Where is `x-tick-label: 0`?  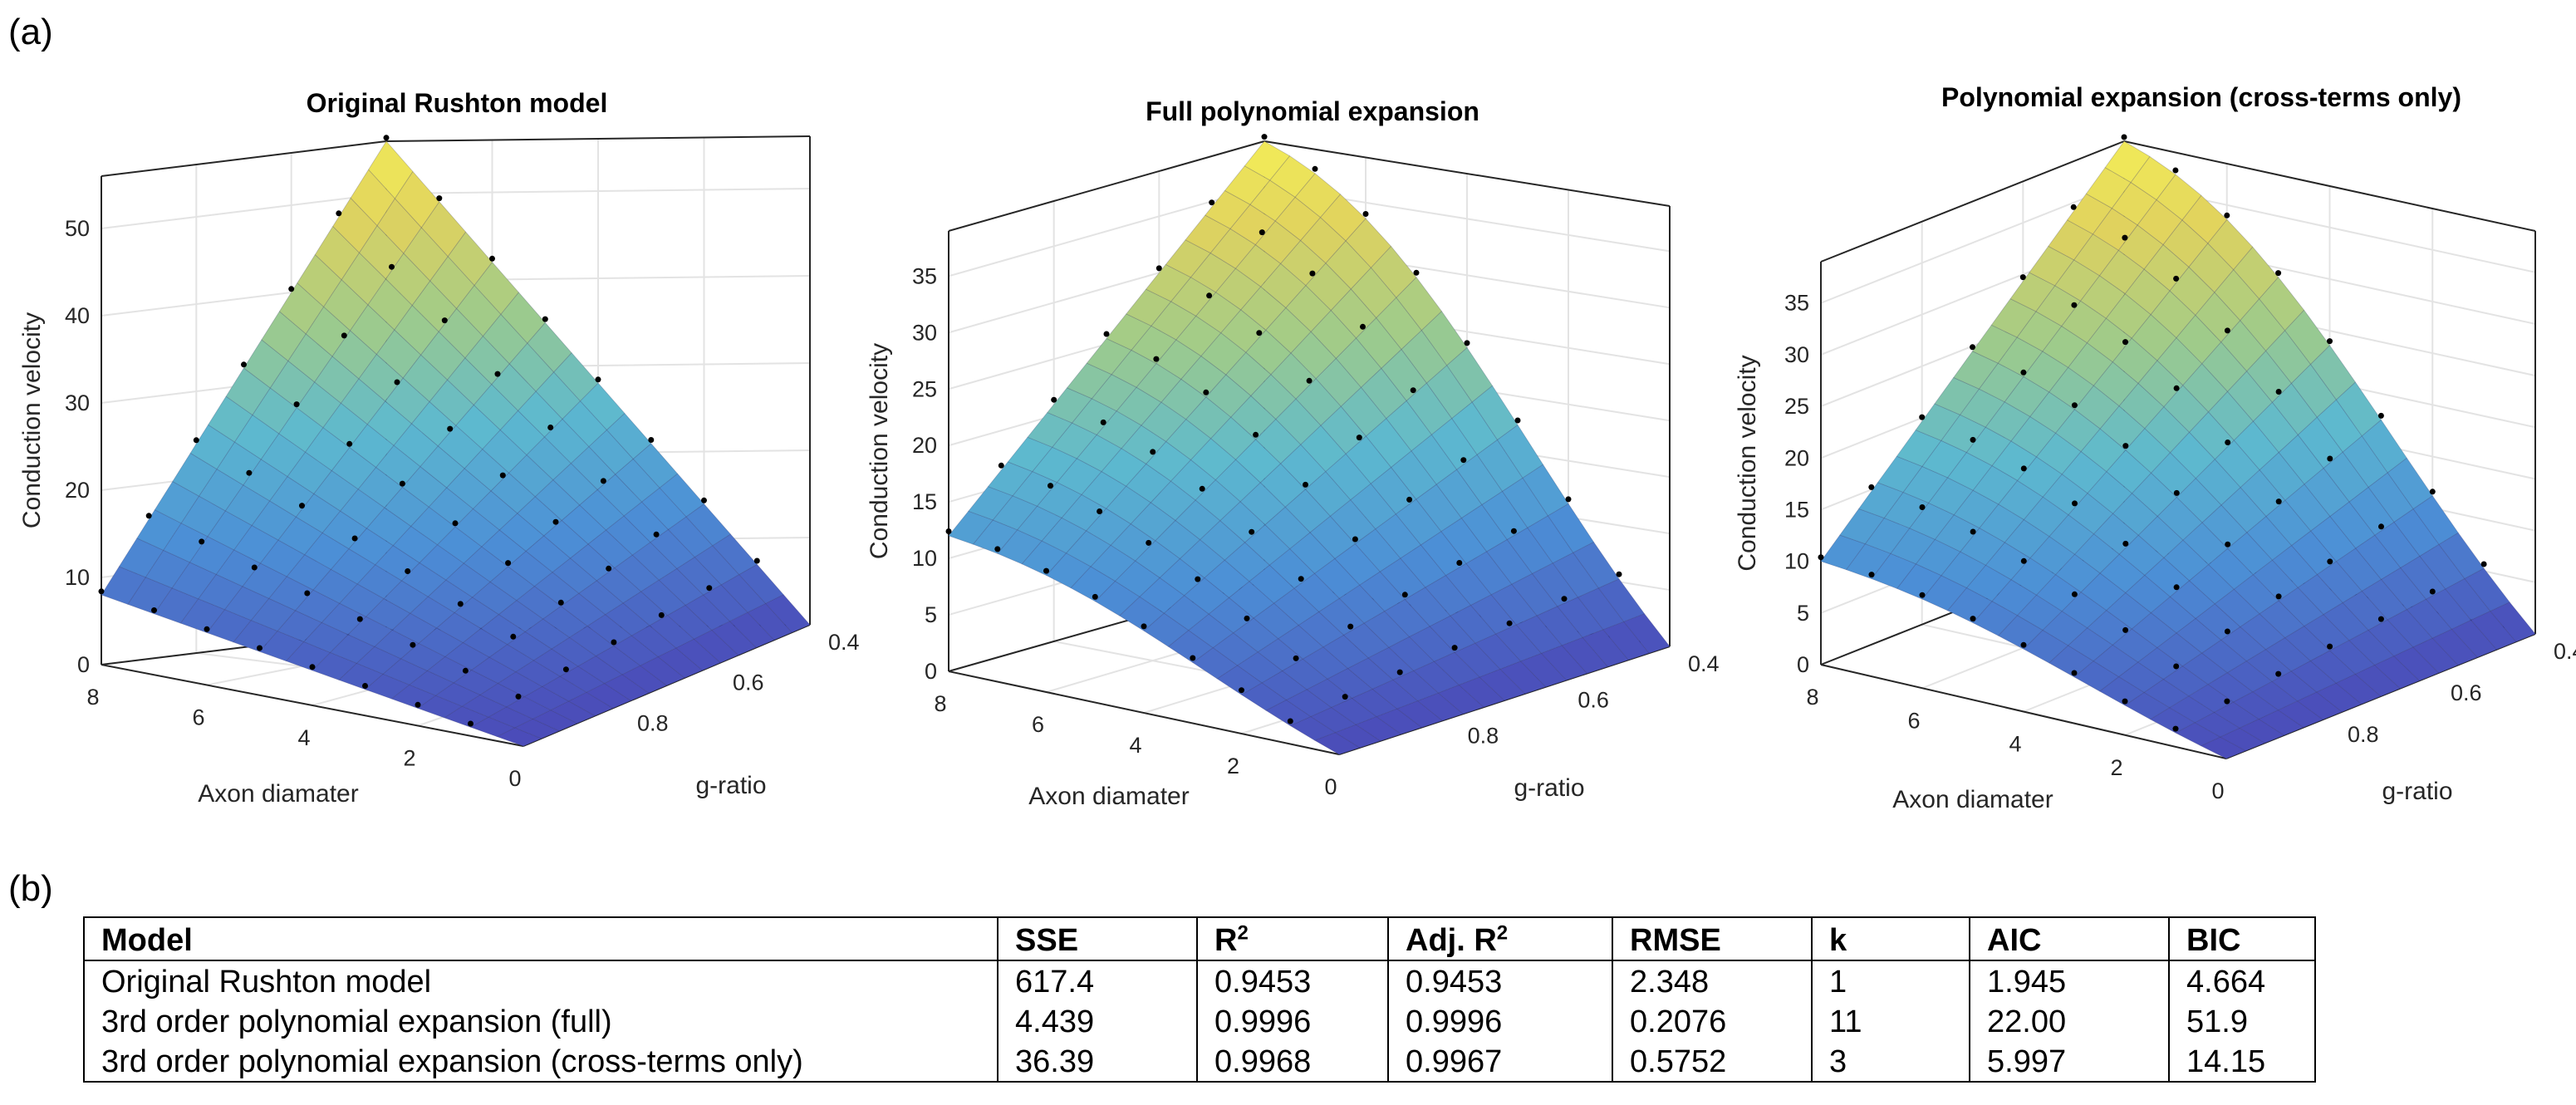
x-tick-label: 0 is located at coordinates (1330, 786).